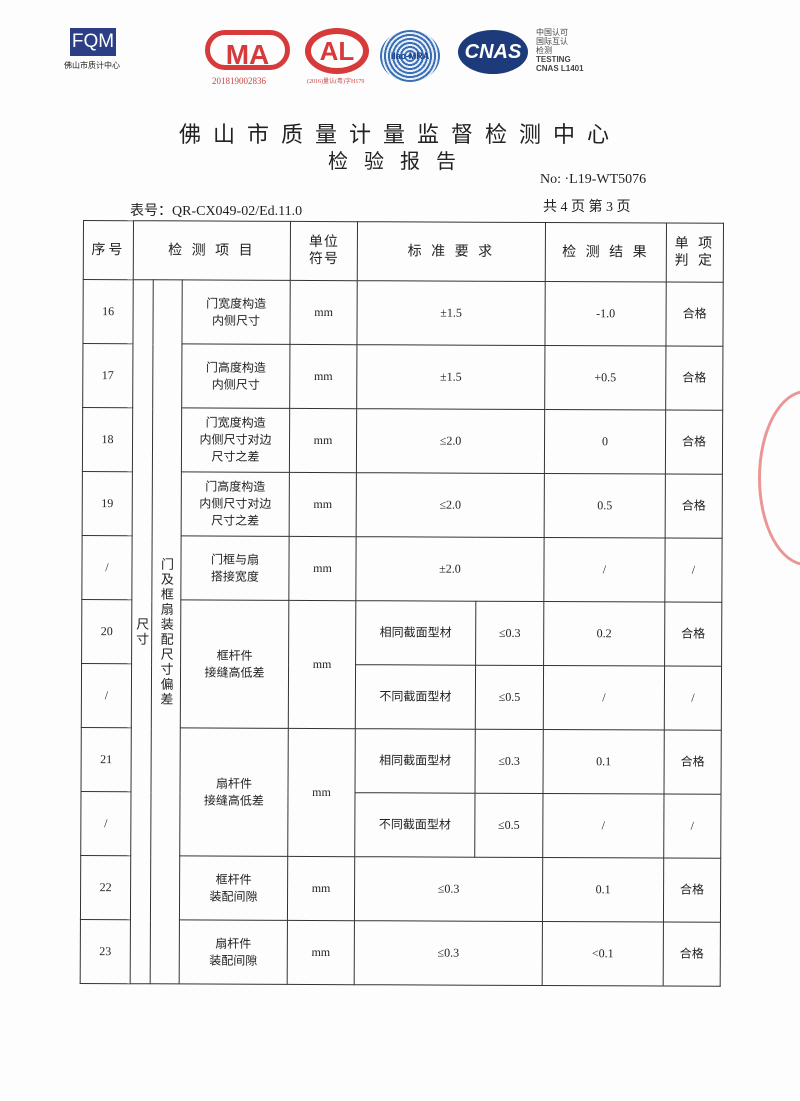  What do you see at coordinates (105, 887) in the screenshot?
I see `seq-cell: 22` at bounding box center [105, 887].